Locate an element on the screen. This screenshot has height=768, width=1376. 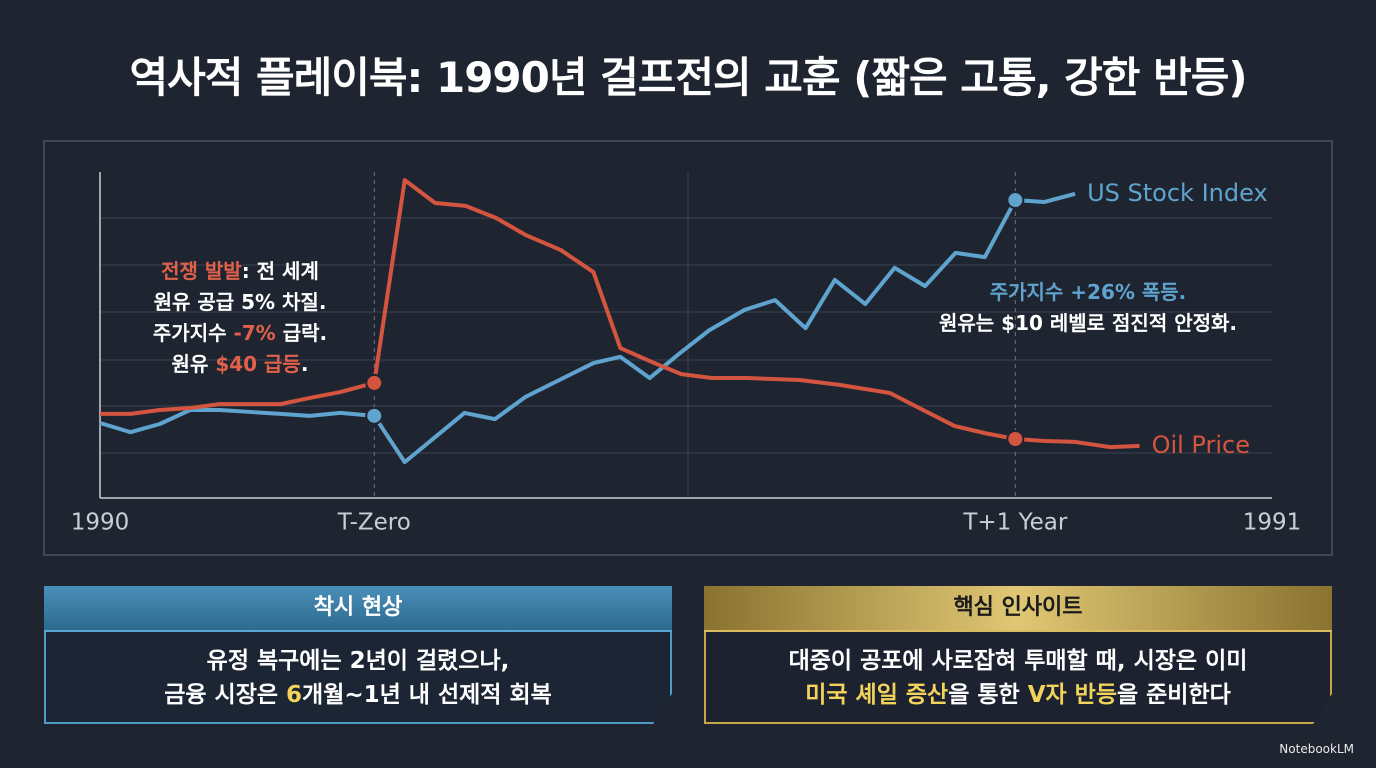
card-text: 유정 복구에는 2년이 걸렸으나, is located at coordinates (358, 661).